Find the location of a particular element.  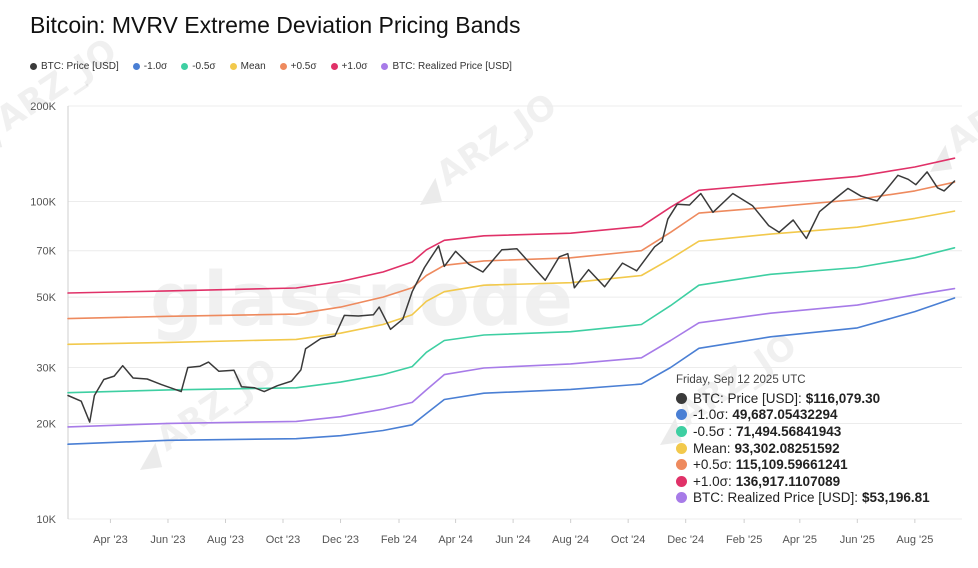

y-tick-label: 200K is located at coordinates (43, 107).